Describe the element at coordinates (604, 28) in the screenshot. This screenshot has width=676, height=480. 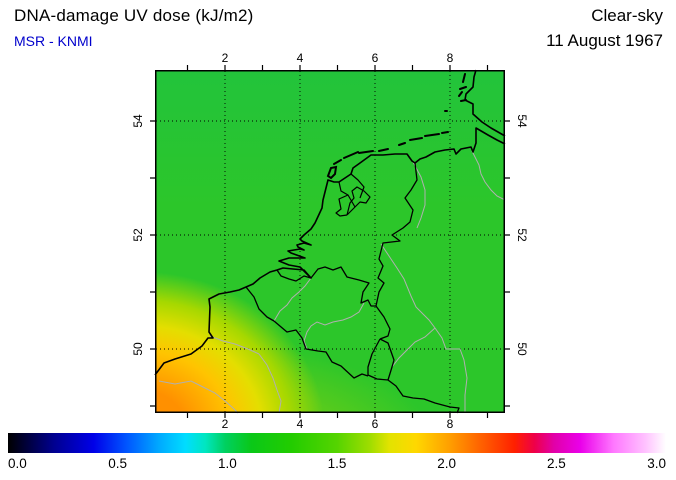
I see `header-right: Clear-sky 11 August 1967` at that location.